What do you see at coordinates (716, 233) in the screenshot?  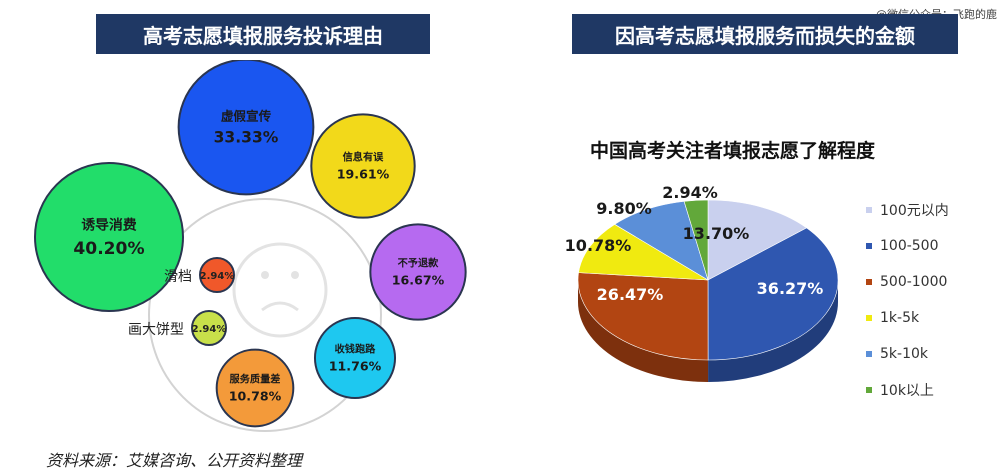 I see `pie-data-label: 13.70%` at bounding box center [716, 233].